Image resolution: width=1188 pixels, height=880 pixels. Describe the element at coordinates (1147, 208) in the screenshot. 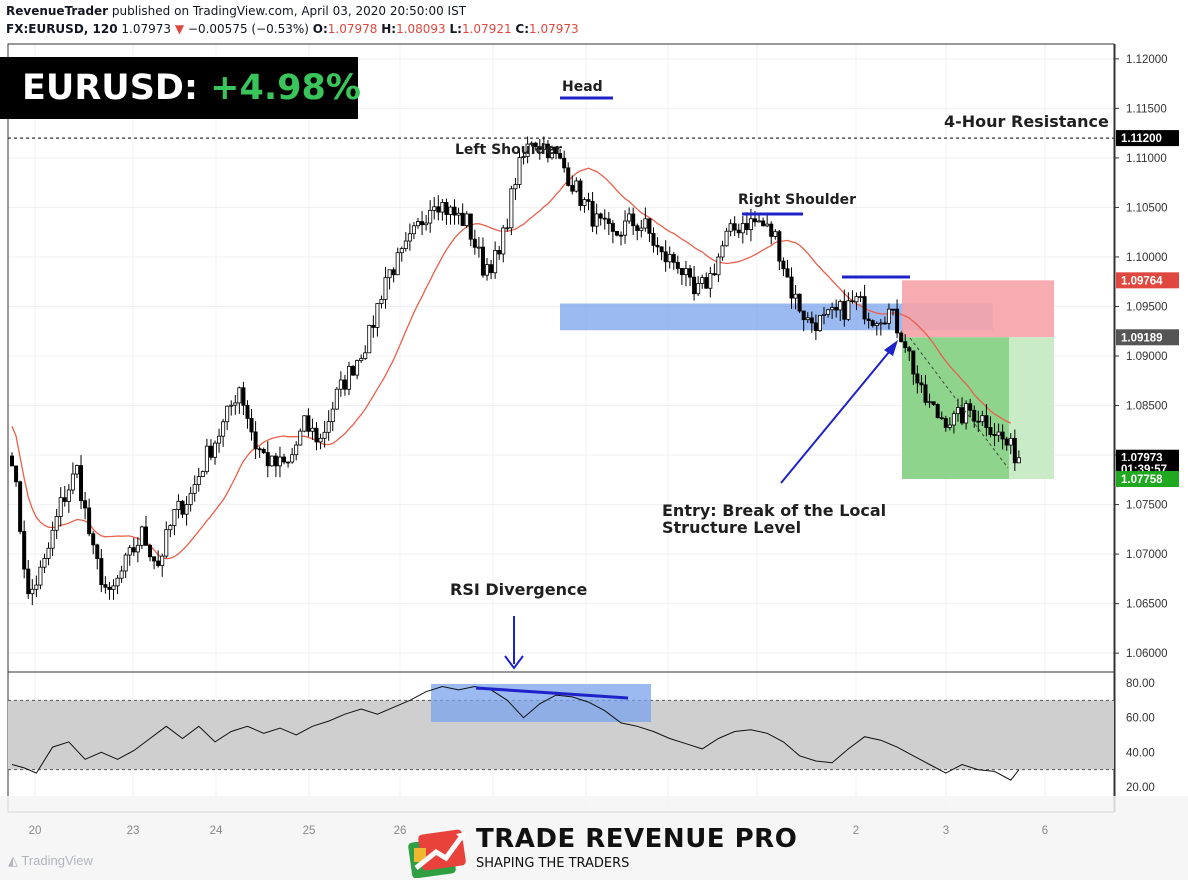

I see `price-tick-label: 1.10500` at that location.